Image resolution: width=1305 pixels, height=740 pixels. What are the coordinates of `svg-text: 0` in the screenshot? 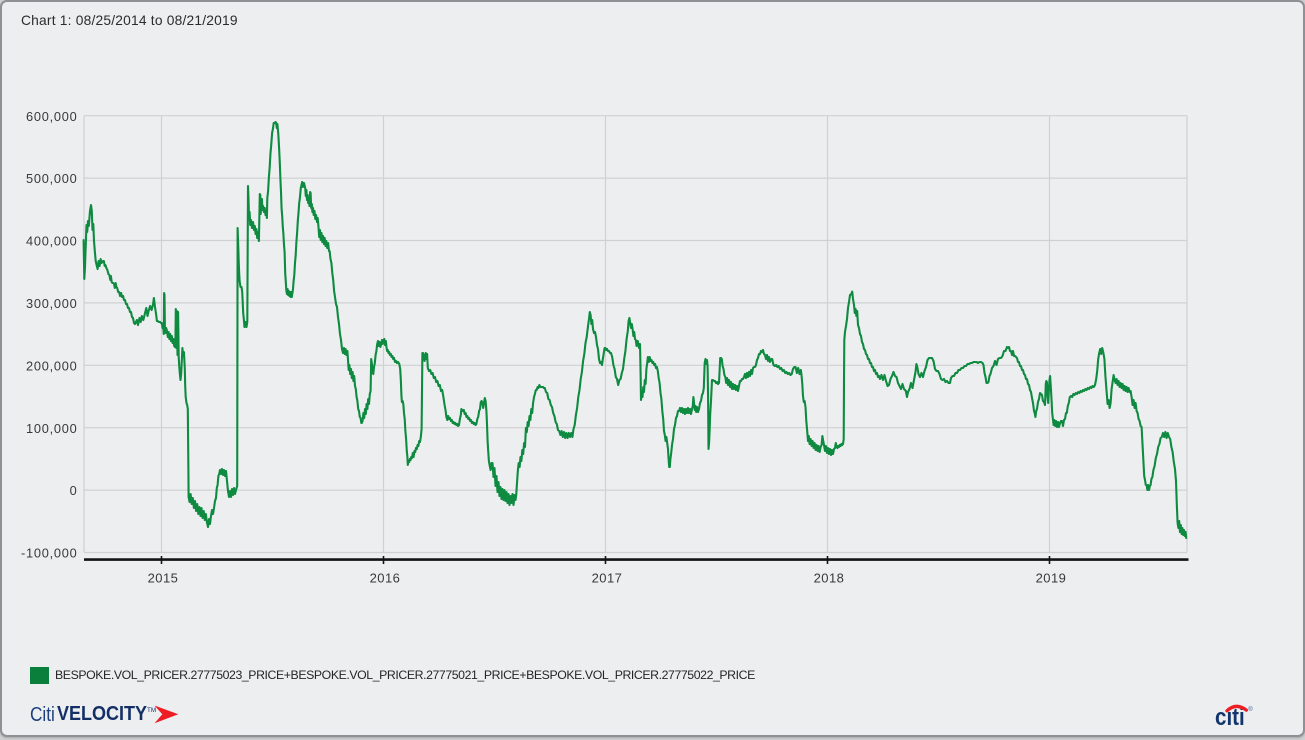 It's located at (74, 490).